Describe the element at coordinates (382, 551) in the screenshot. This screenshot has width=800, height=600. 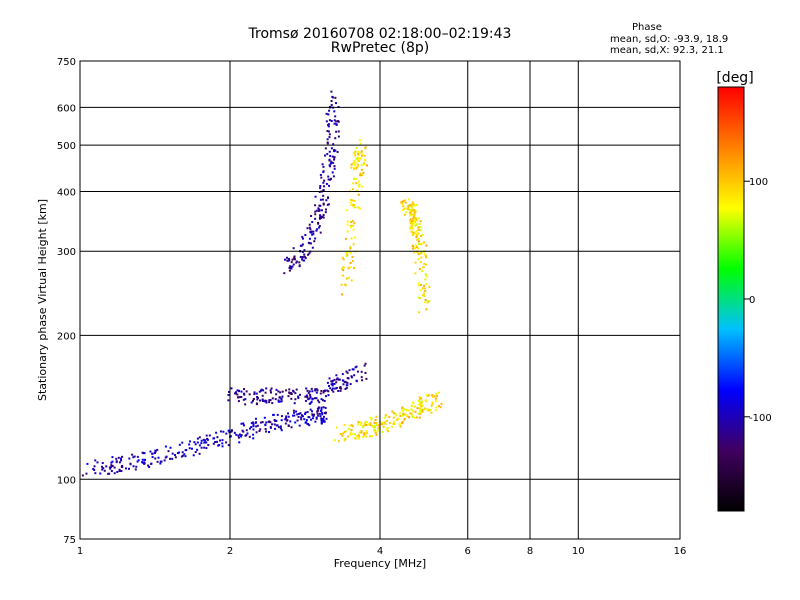
I see `x-tick-labels: 1 2 4 6 8 10 16` at that location.